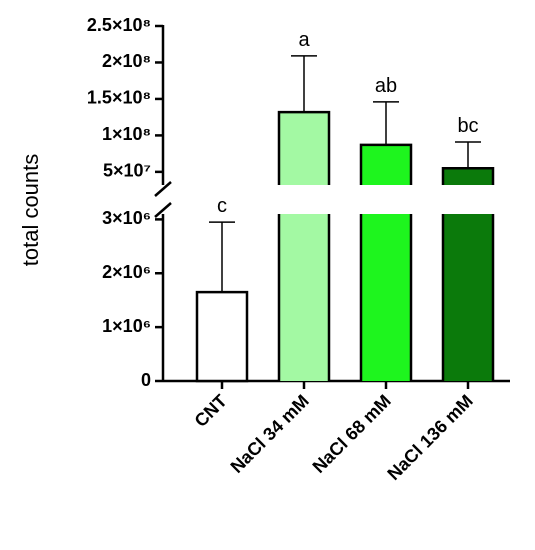 This screenshot has height=550, width=535. I want to click on y-tick-label: 0, so click(146, 380).